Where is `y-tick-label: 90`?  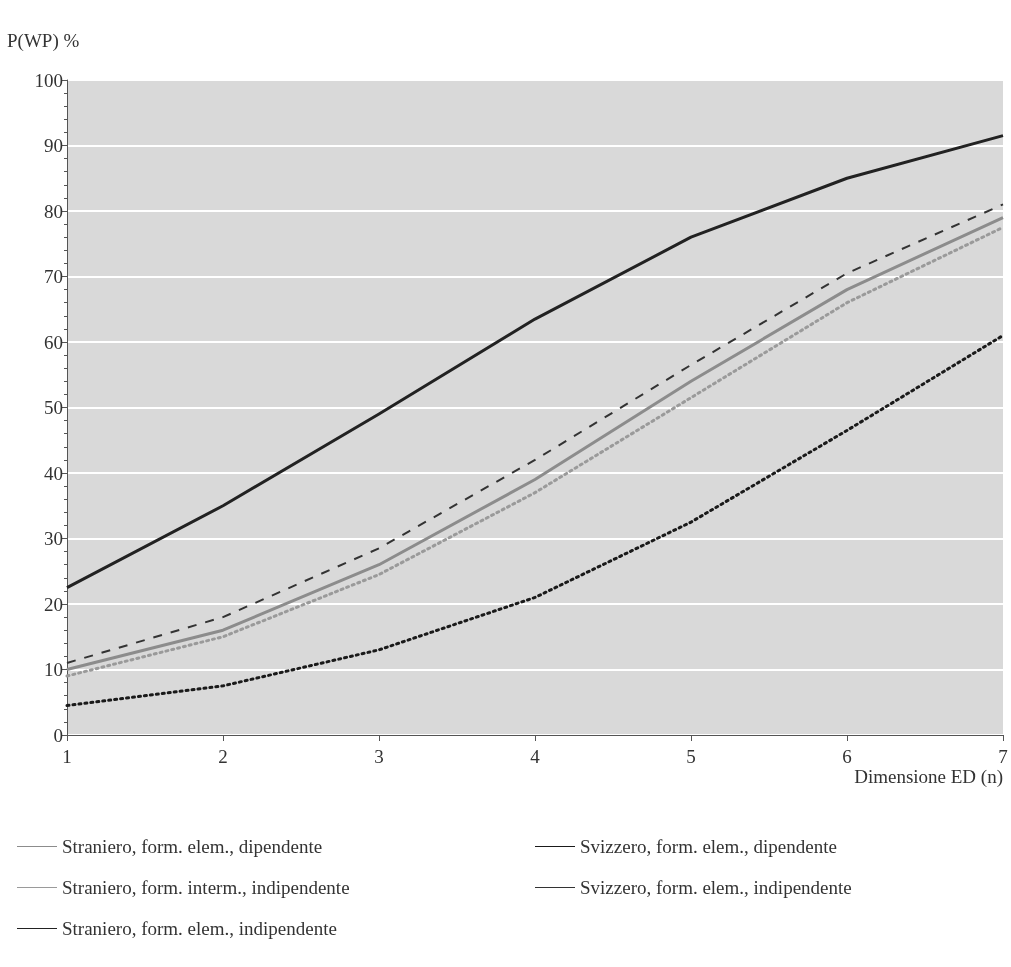 y-tick-label: 90 is located at coordinates (53, 145).